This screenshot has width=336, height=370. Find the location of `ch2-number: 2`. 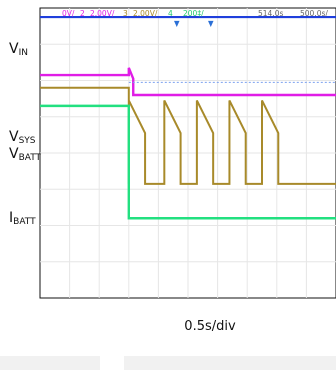

ch2-number: 2 is located at coordinates (82, 13).